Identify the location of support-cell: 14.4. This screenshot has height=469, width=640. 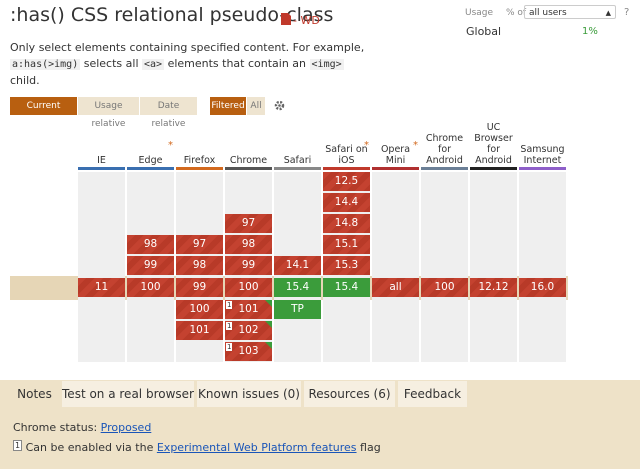
(346, 202).